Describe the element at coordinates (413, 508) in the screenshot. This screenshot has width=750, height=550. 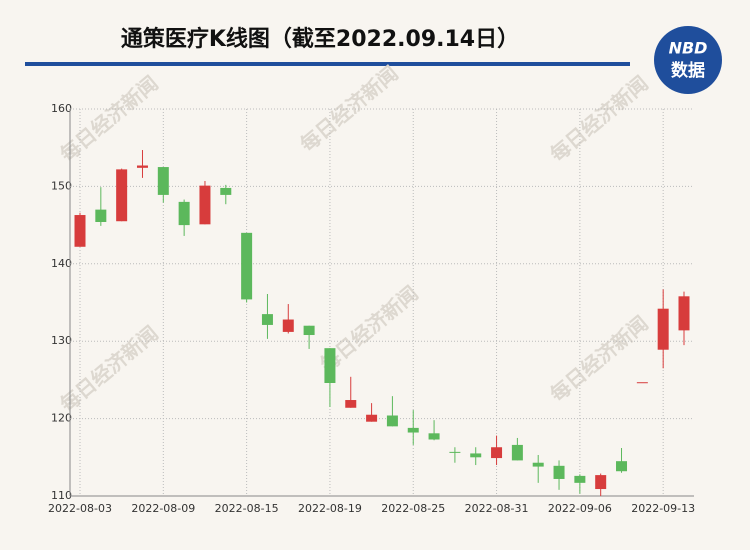
I see `x-tick-label: 2022-08-25` at that location.